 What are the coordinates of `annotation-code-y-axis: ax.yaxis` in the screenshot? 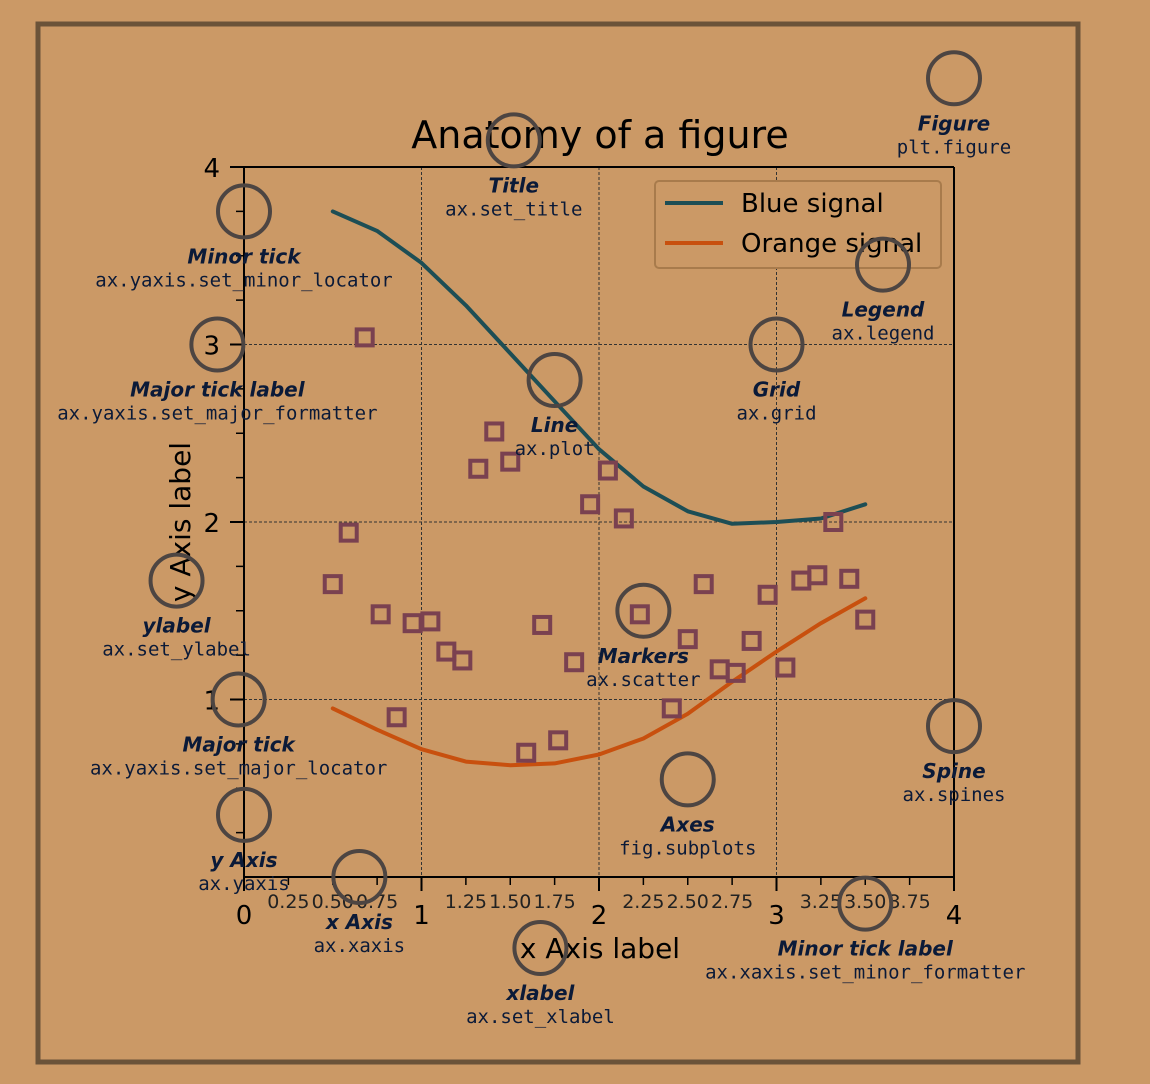 It's located at (244, 884).